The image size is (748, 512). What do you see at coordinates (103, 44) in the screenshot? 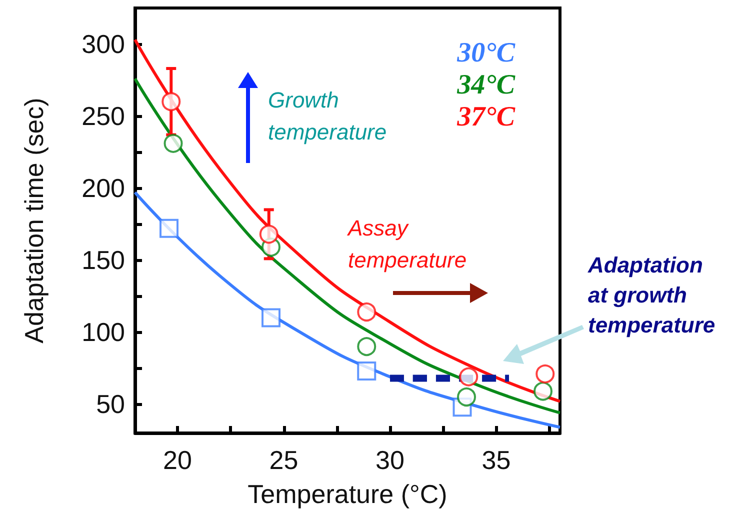
I see `y-tick-label: 300` at bounding box center [103, 44].